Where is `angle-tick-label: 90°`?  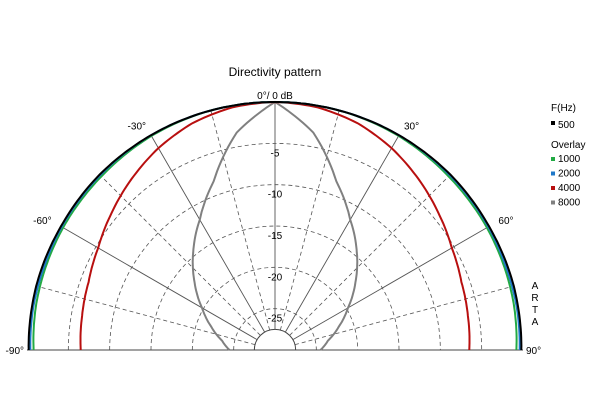 angle-tick-label: 90° is located at coordinates (533, 351).